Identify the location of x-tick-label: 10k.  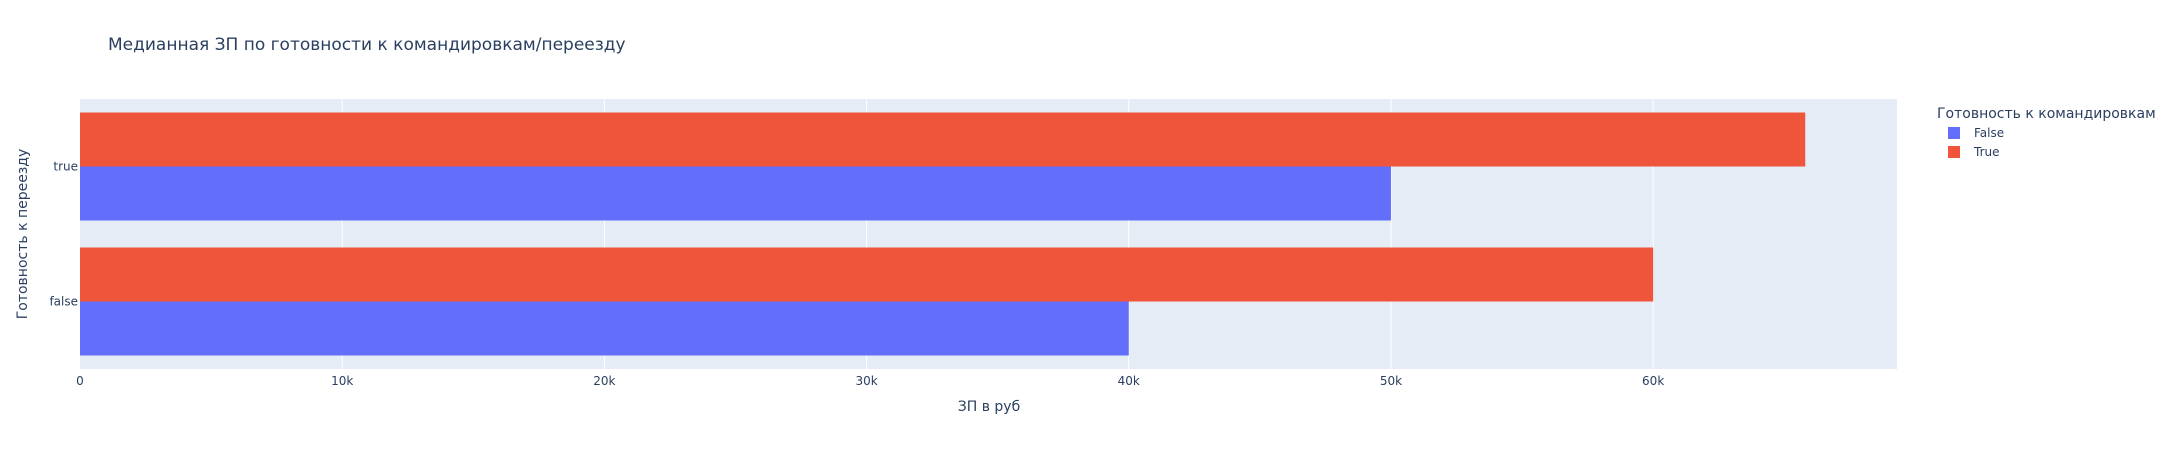
(342, 381).